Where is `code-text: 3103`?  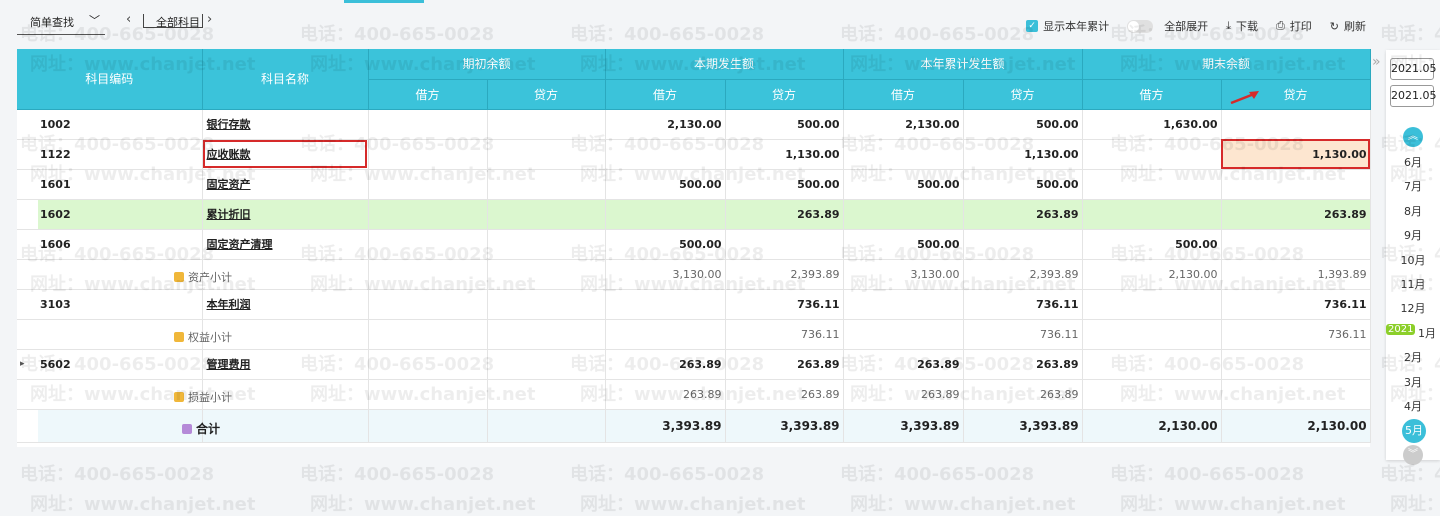 code-text: 3103 is located at coordinates (55, 304).